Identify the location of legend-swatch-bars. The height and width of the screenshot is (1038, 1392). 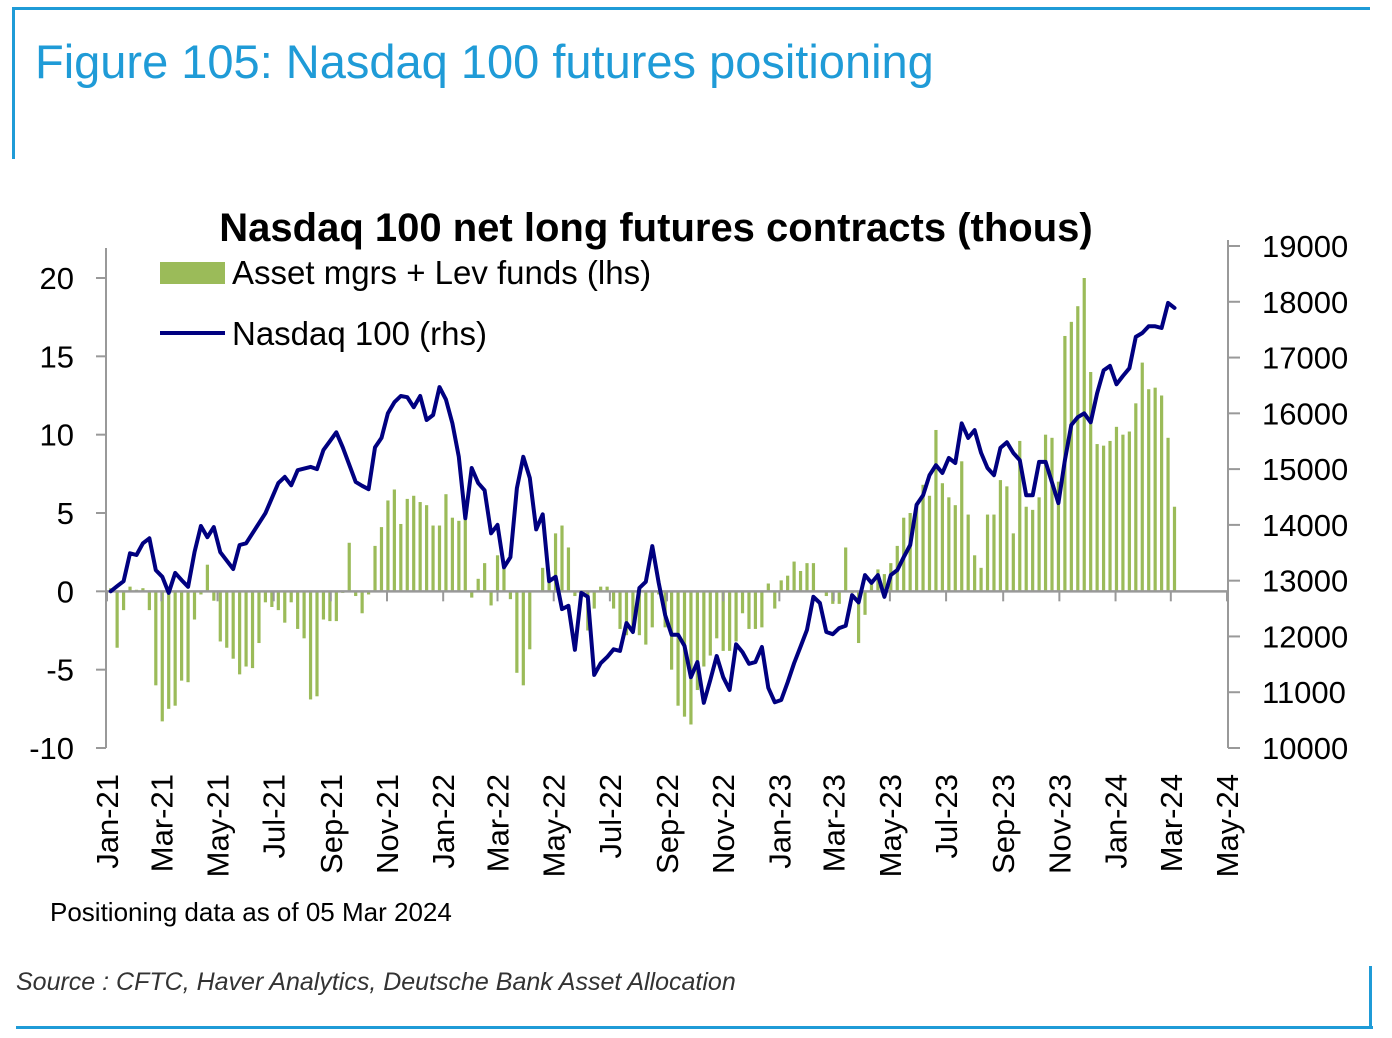
(192, 273).